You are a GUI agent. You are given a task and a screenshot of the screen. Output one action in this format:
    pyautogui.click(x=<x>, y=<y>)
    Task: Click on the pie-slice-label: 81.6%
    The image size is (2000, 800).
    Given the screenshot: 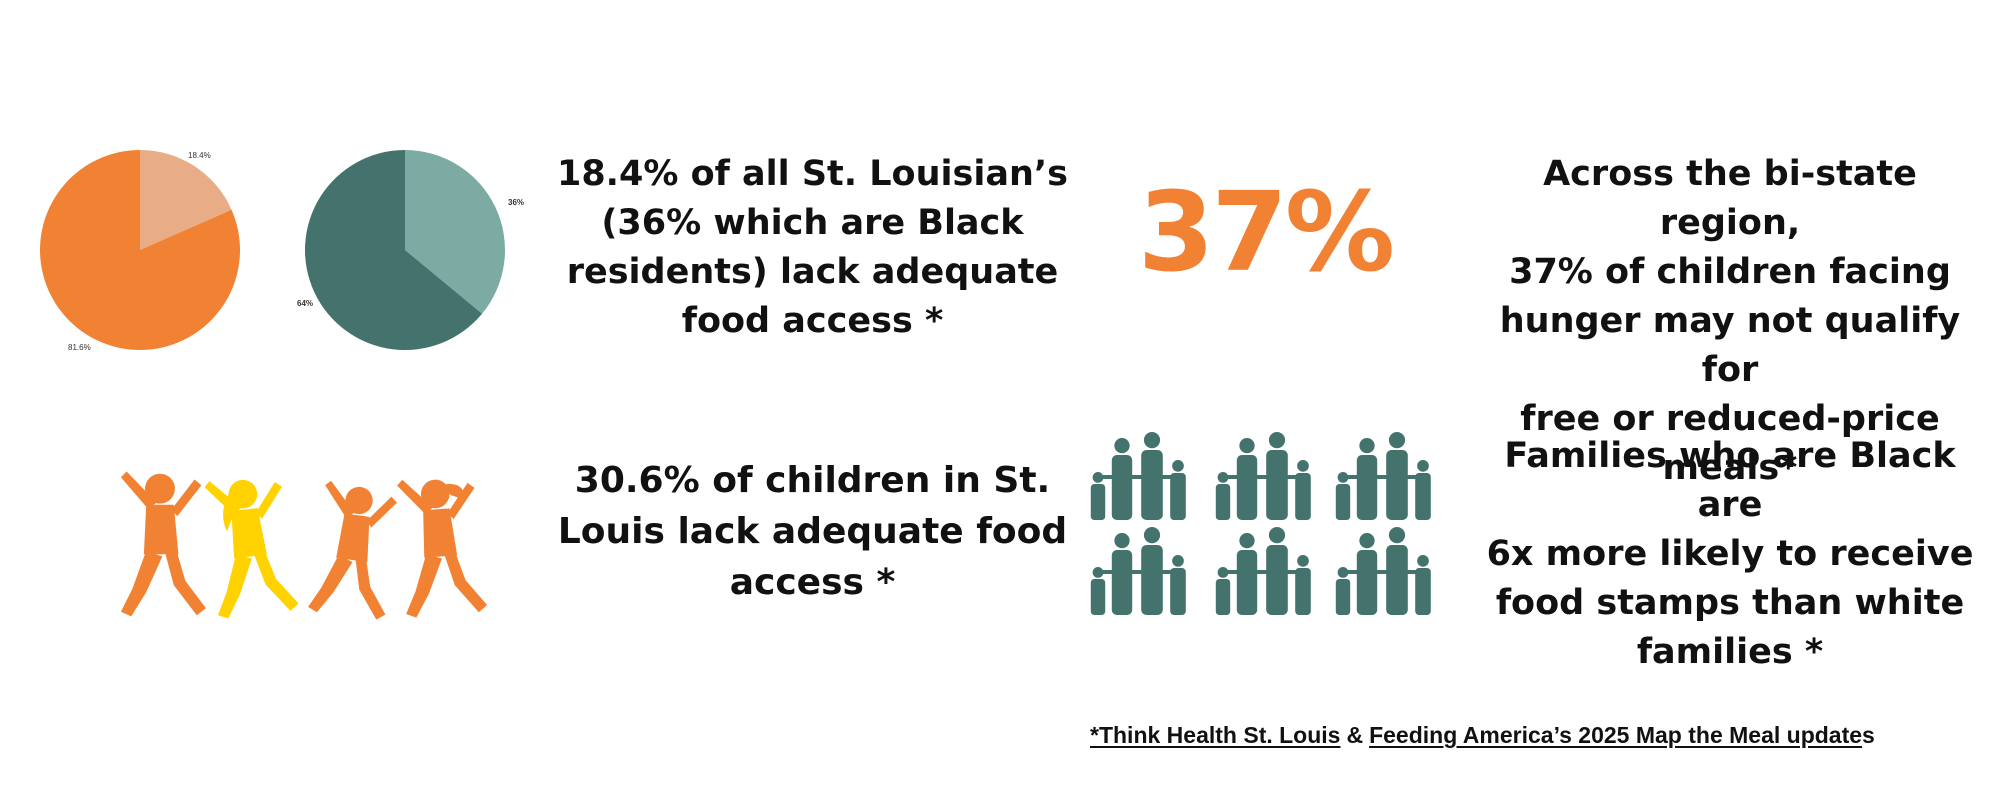 What is the action you would take?
    pyautogui.click(x=79, y=347)
    